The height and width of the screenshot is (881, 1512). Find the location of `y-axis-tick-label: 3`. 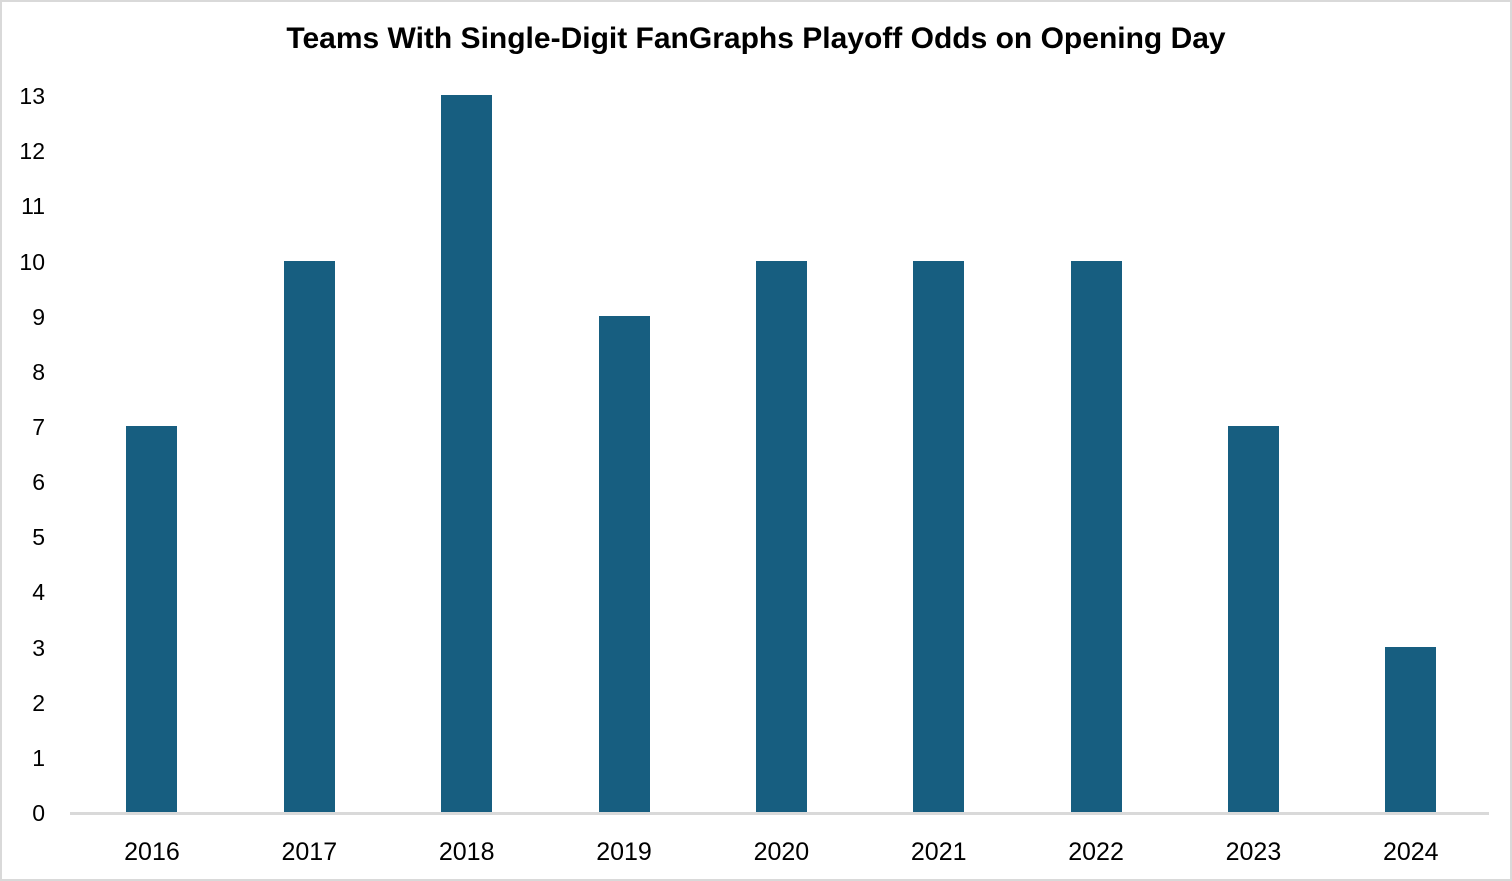

y-axis-tick-label: 3 is located at coordinates (38, 647).